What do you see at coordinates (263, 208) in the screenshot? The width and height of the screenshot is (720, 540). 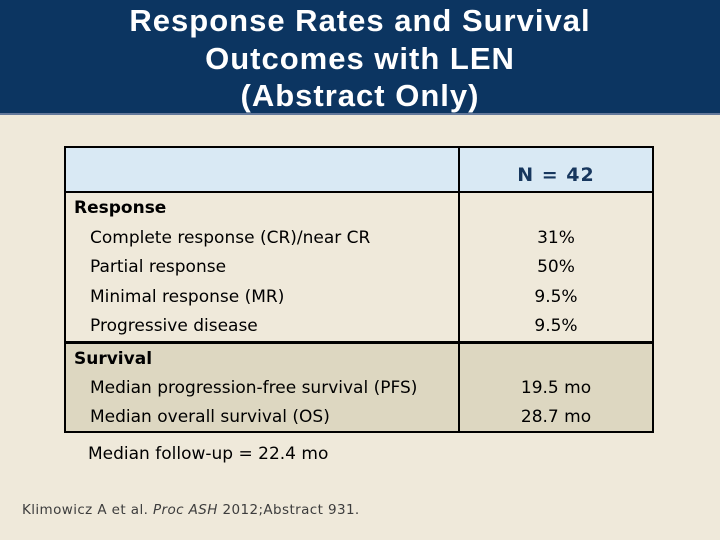 I see `response-section-label: Response` at bounding box center [263, 208].